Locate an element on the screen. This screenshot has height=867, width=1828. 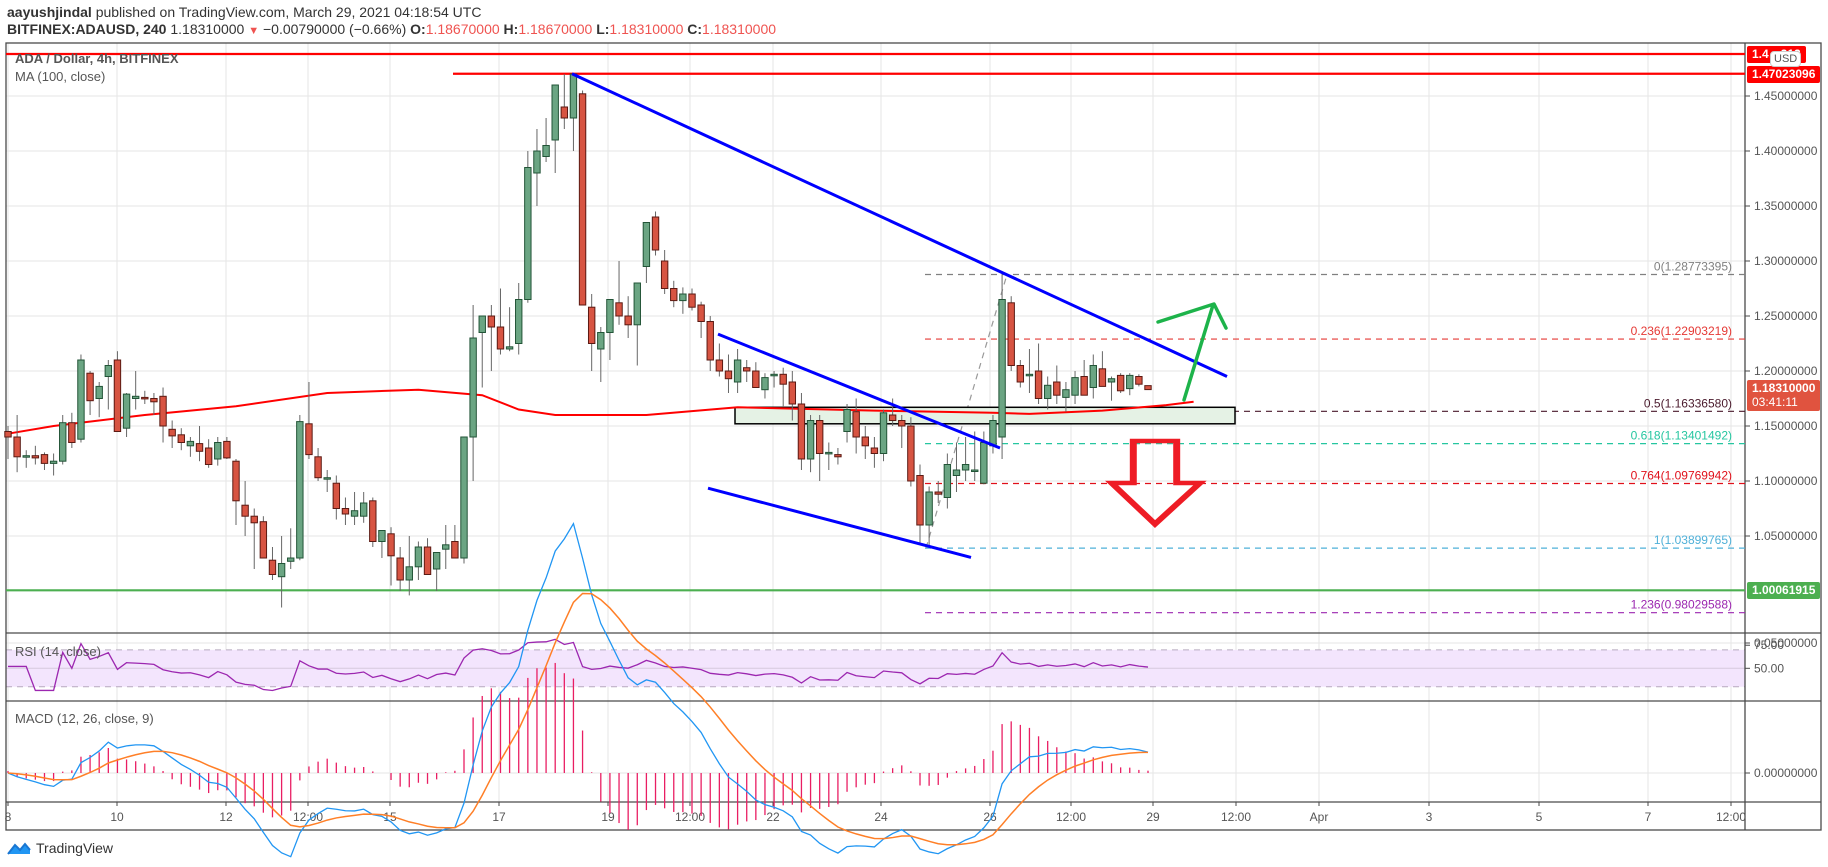
fib-level-label: 0.236(1.22903219) is located at coordinates (1681, 331).